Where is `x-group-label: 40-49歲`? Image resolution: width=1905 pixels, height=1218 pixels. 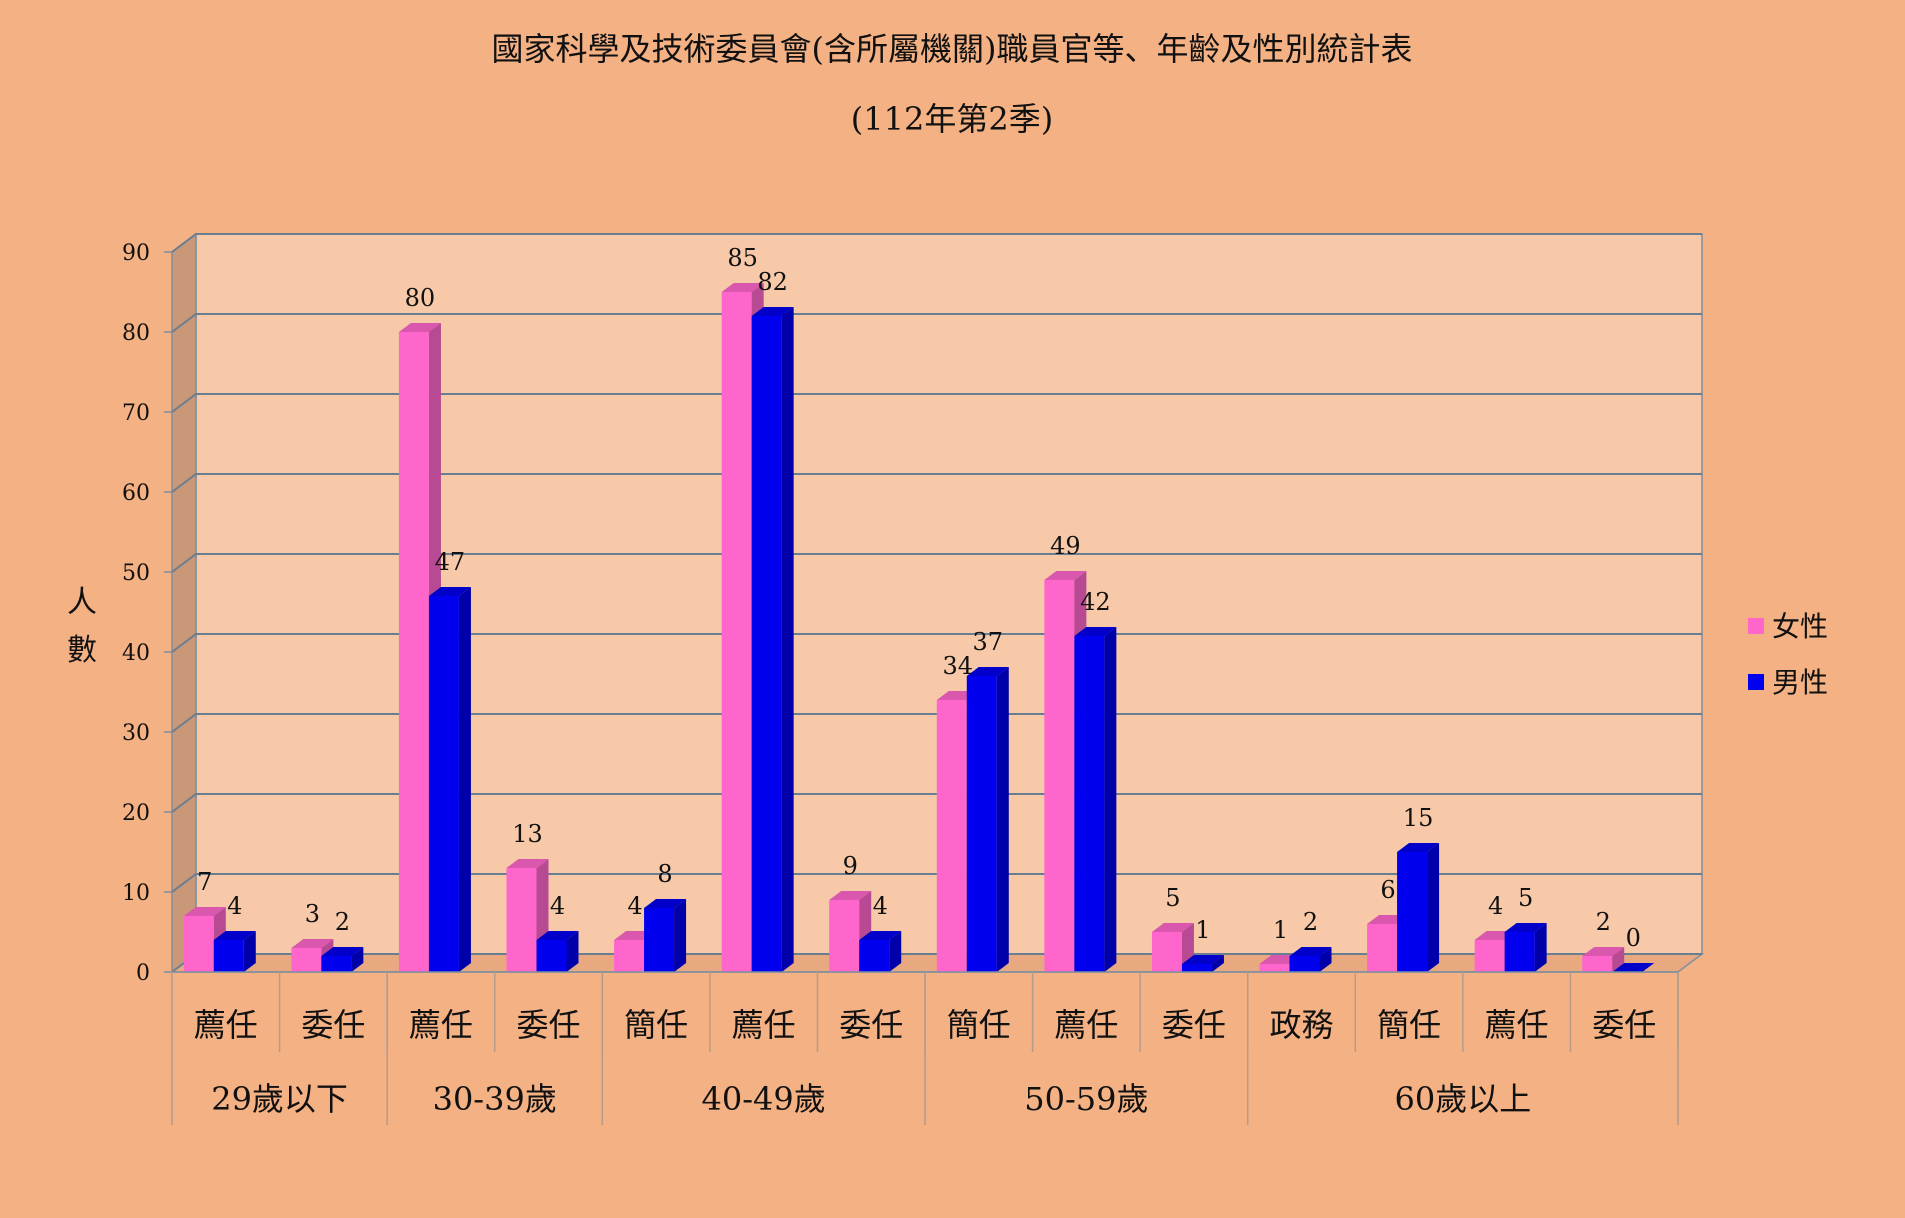
x-group-label: 40-49歲 is located at coordinates (764, 1099).